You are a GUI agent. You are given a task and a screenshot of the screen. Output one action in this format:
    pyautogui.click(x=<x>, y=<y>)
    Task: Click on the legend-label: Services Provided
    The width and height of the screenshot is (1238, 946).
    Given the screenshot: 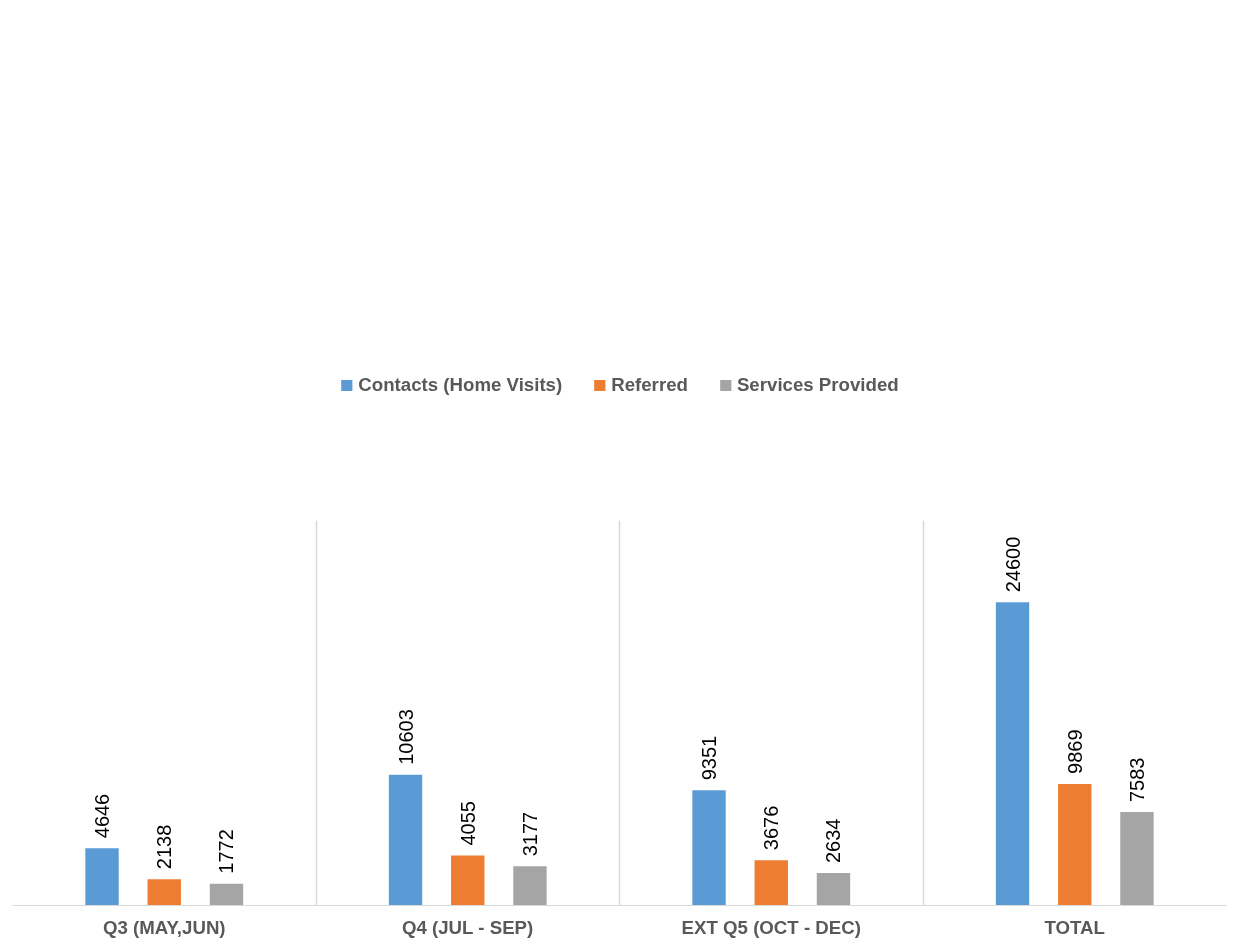 What is the action you would take?
    pyautogui.click(x=817, y=384)
    